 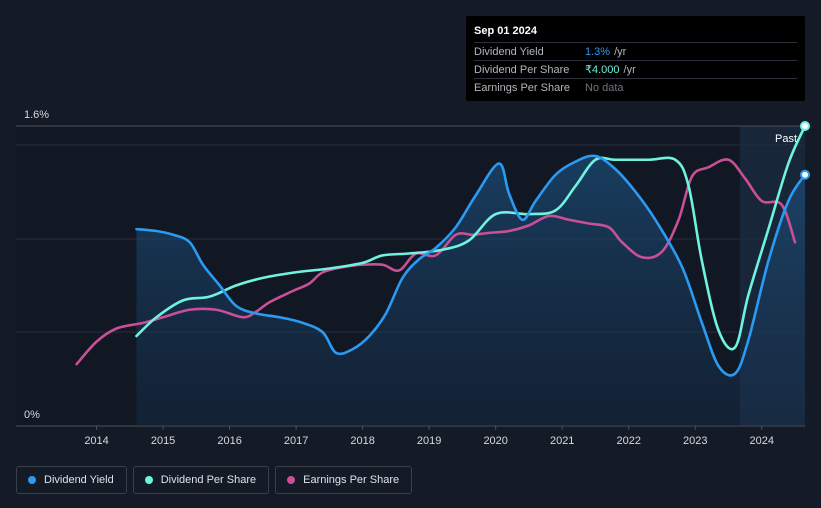 What do you see at coordinates (695, 441) in the screenshot?
I see `x-tick-label: 2023` at bounding box center [695, 441].